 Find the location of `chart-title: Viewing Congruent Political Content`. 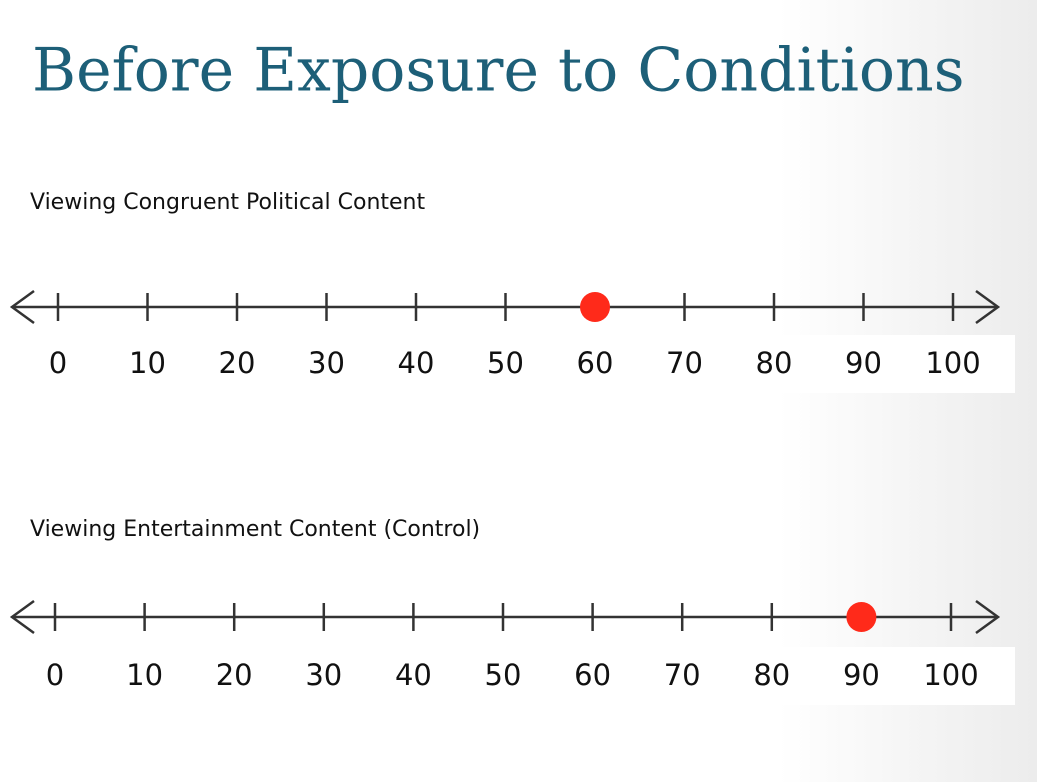

chart-title: Viewing Congruent Political Content is located at coordinates (227, 202).